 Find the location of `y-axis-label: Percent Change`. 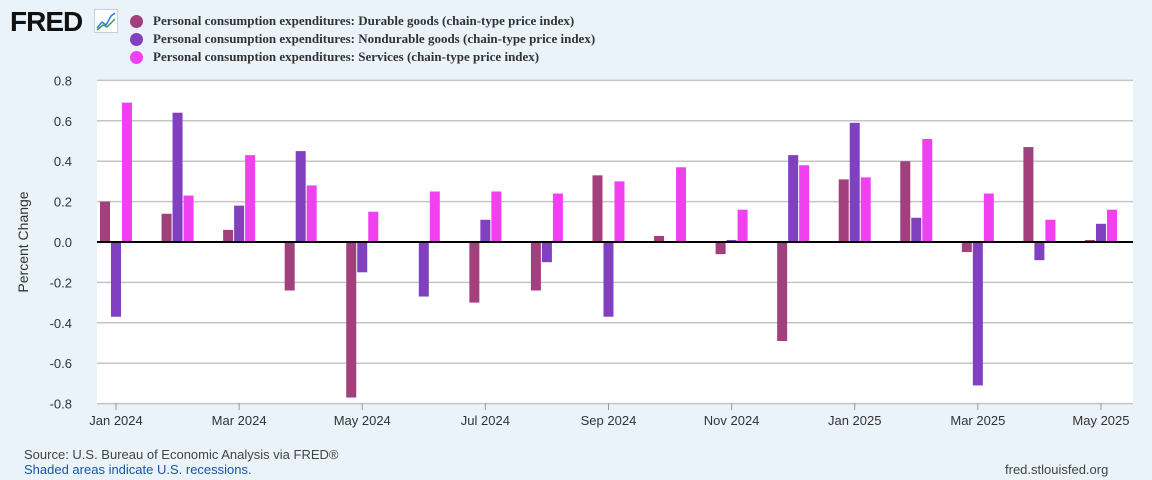

y-axis-label: Percent Change is located at coordinates (23, 241).